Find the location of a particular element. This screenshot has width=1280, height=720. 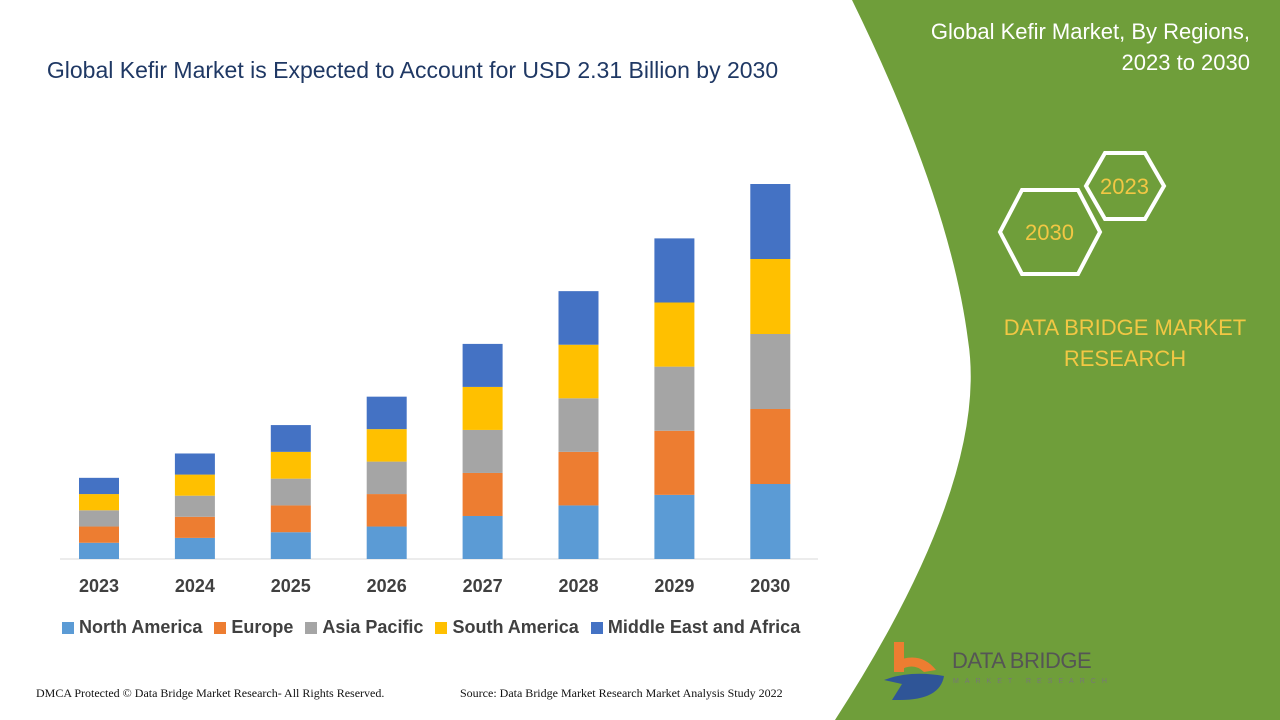

bar-2025-europe is located at coordinates (290, 519).